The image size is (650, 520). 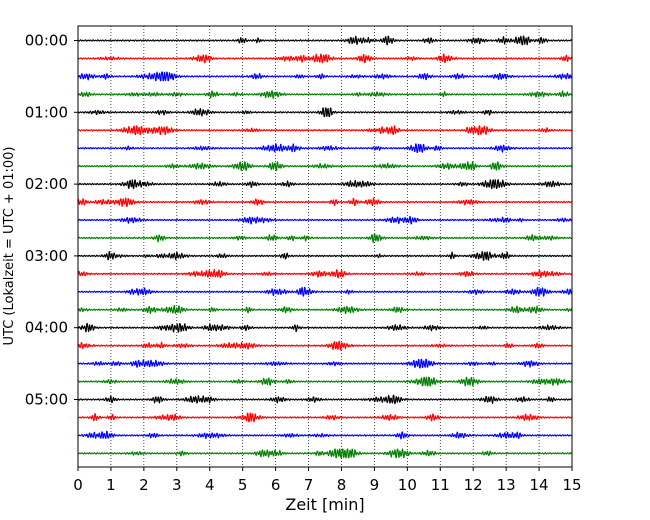 What do you see at coordinates (539, 485) in the screenshot?
I see `x-tick-label: 14` at bounding box center [539, 485].